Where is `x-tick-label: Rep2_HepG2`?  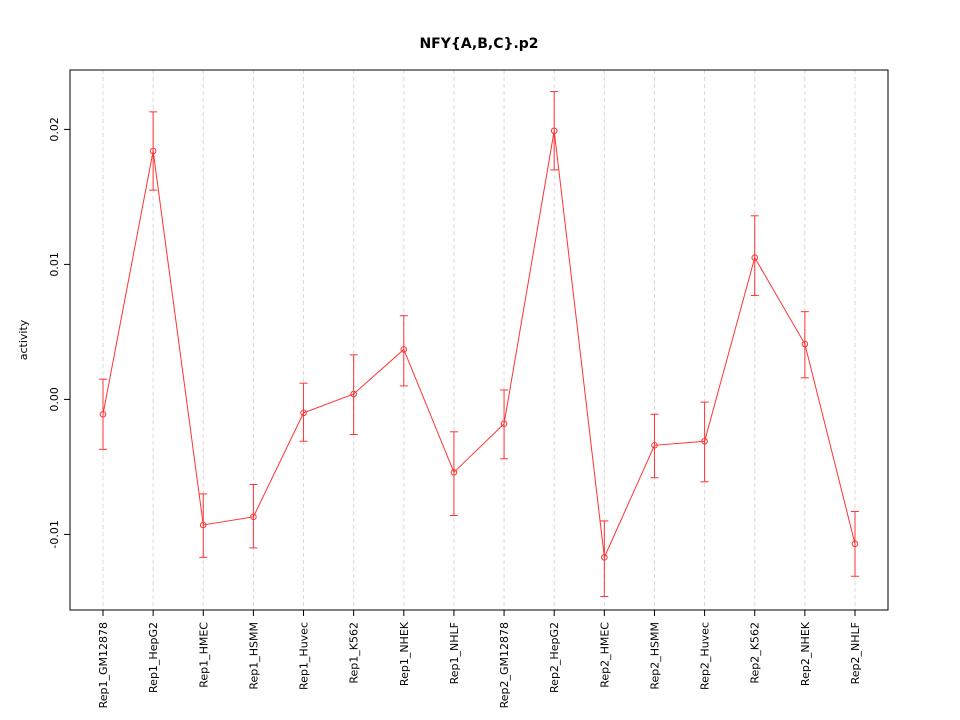
x-tick-label: Rep2_HepG2 is located at coordinates (554, 657).